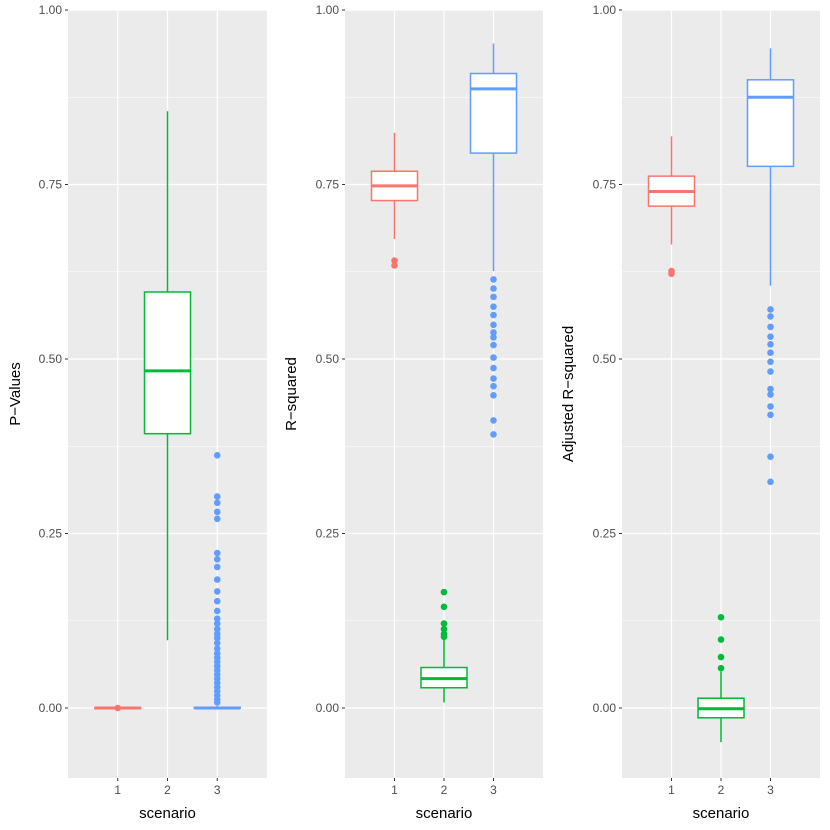 The width and height of the screenshot is (830, 830). What do you see at coordinates (291, 394) in the screenshot?
I see `y-axis-title: R−squared` at bounding box center [291, 394].